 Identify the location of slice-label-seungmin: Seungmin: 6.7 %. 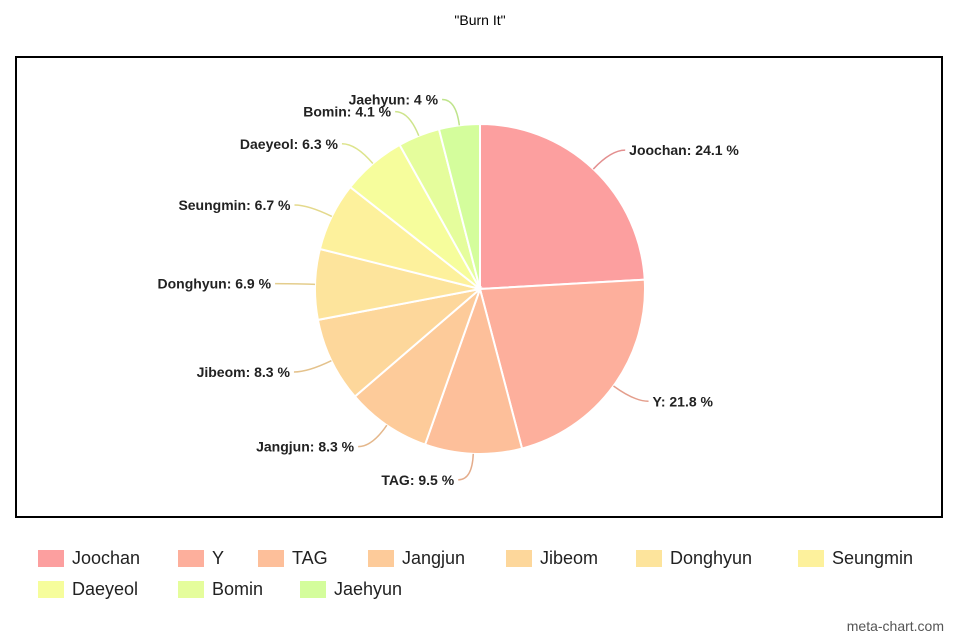
(234, 205).